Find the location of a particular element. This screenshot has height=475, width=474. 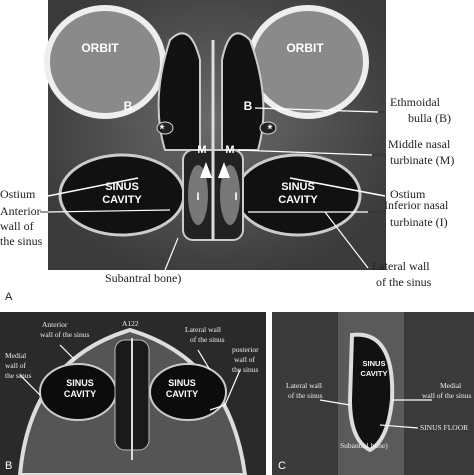

annotation-label: turbinate (I) is located at coordinates (419, 222).